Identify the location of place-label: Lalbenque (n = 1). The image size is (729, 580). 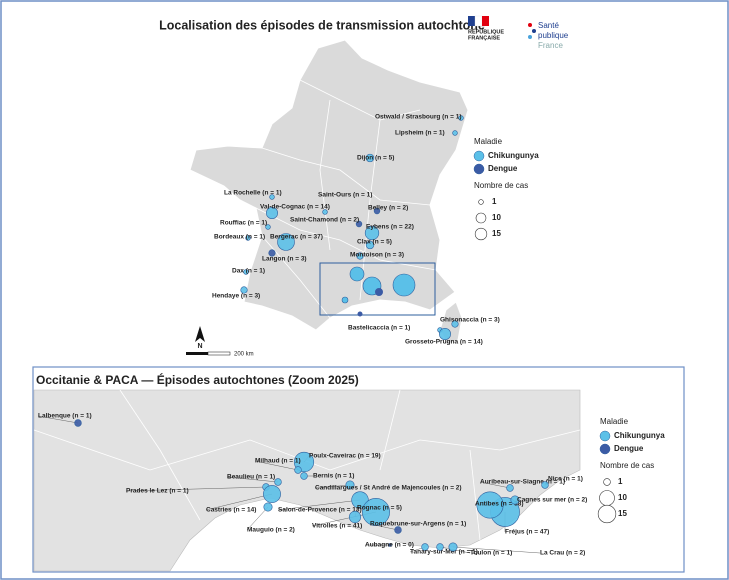
(65, 416).